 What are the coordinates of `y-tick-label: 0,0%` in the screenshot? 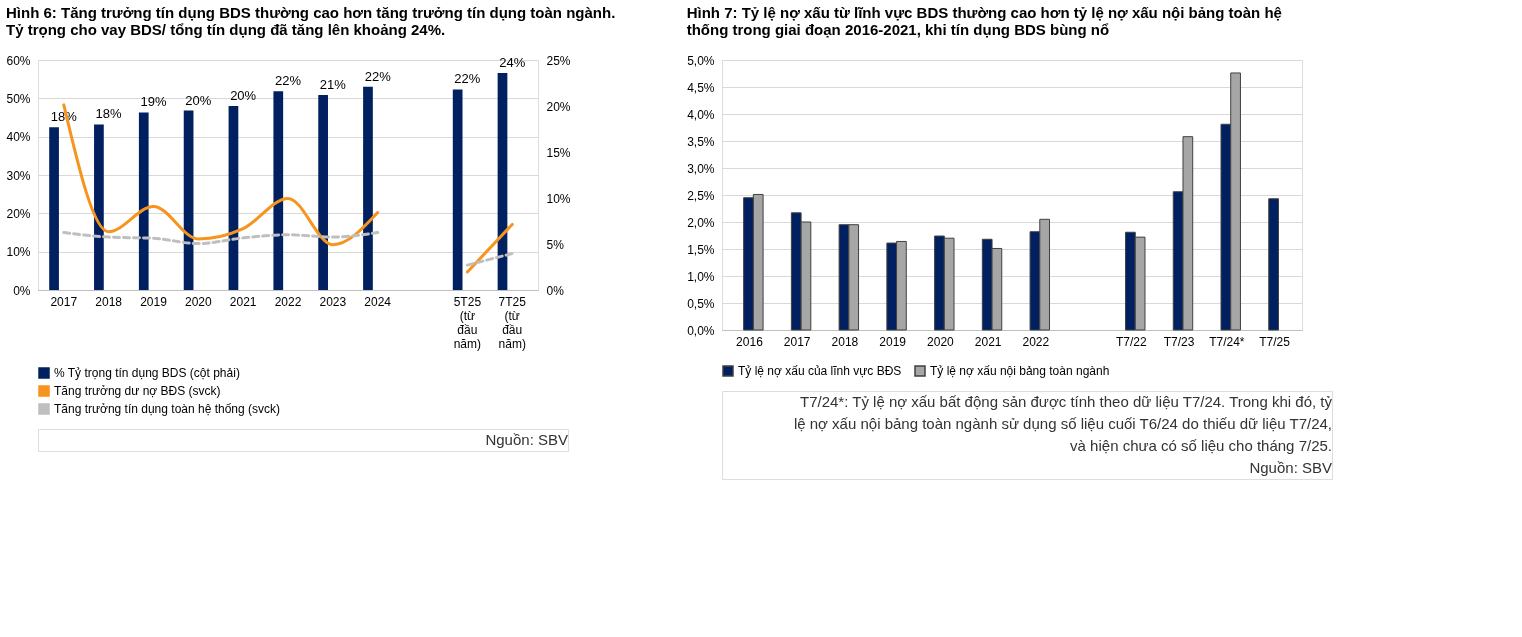 It's located at (701, 330).